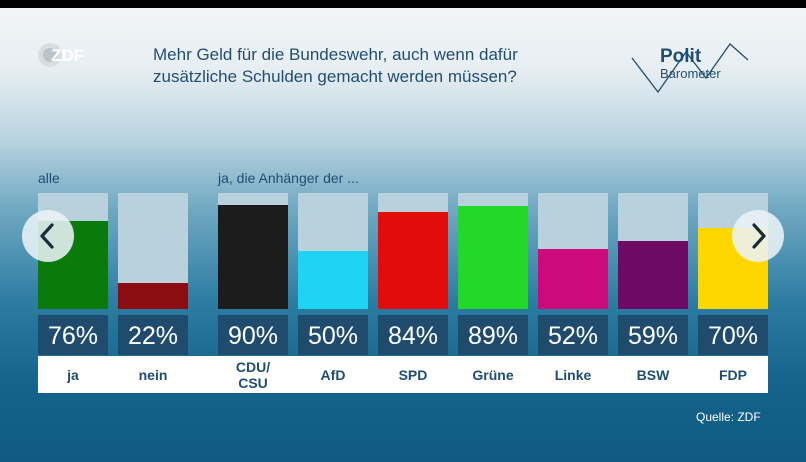 The image size is (806, 462). I want to click on previous-button, so click(48, 236).